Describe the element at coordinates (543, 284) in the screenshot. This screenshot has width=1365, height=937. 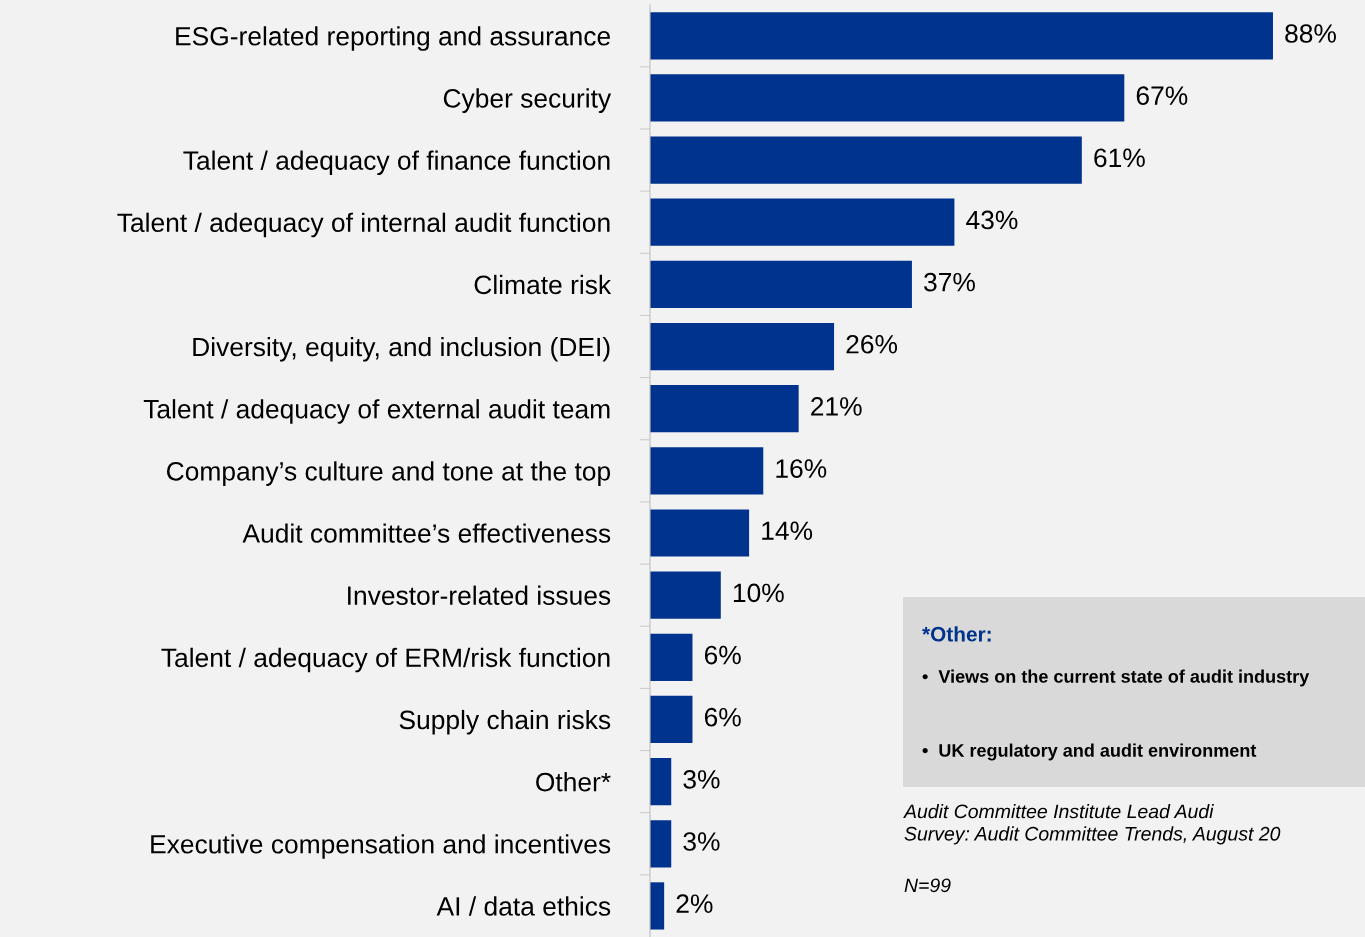
I see `y-tick-label: Climate risk` at that location.